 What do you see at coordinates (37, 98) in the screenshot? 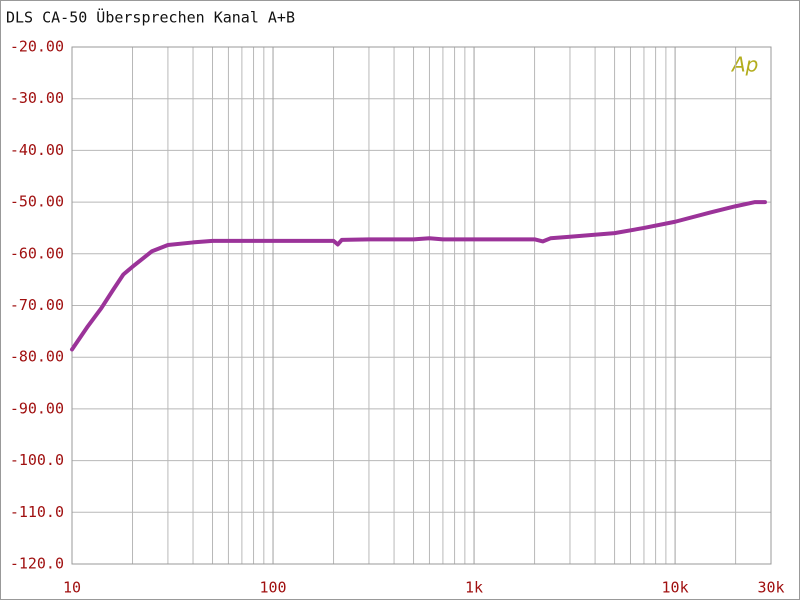
I see `y-tick-label: -30.00` at bounding box center [37, 98].